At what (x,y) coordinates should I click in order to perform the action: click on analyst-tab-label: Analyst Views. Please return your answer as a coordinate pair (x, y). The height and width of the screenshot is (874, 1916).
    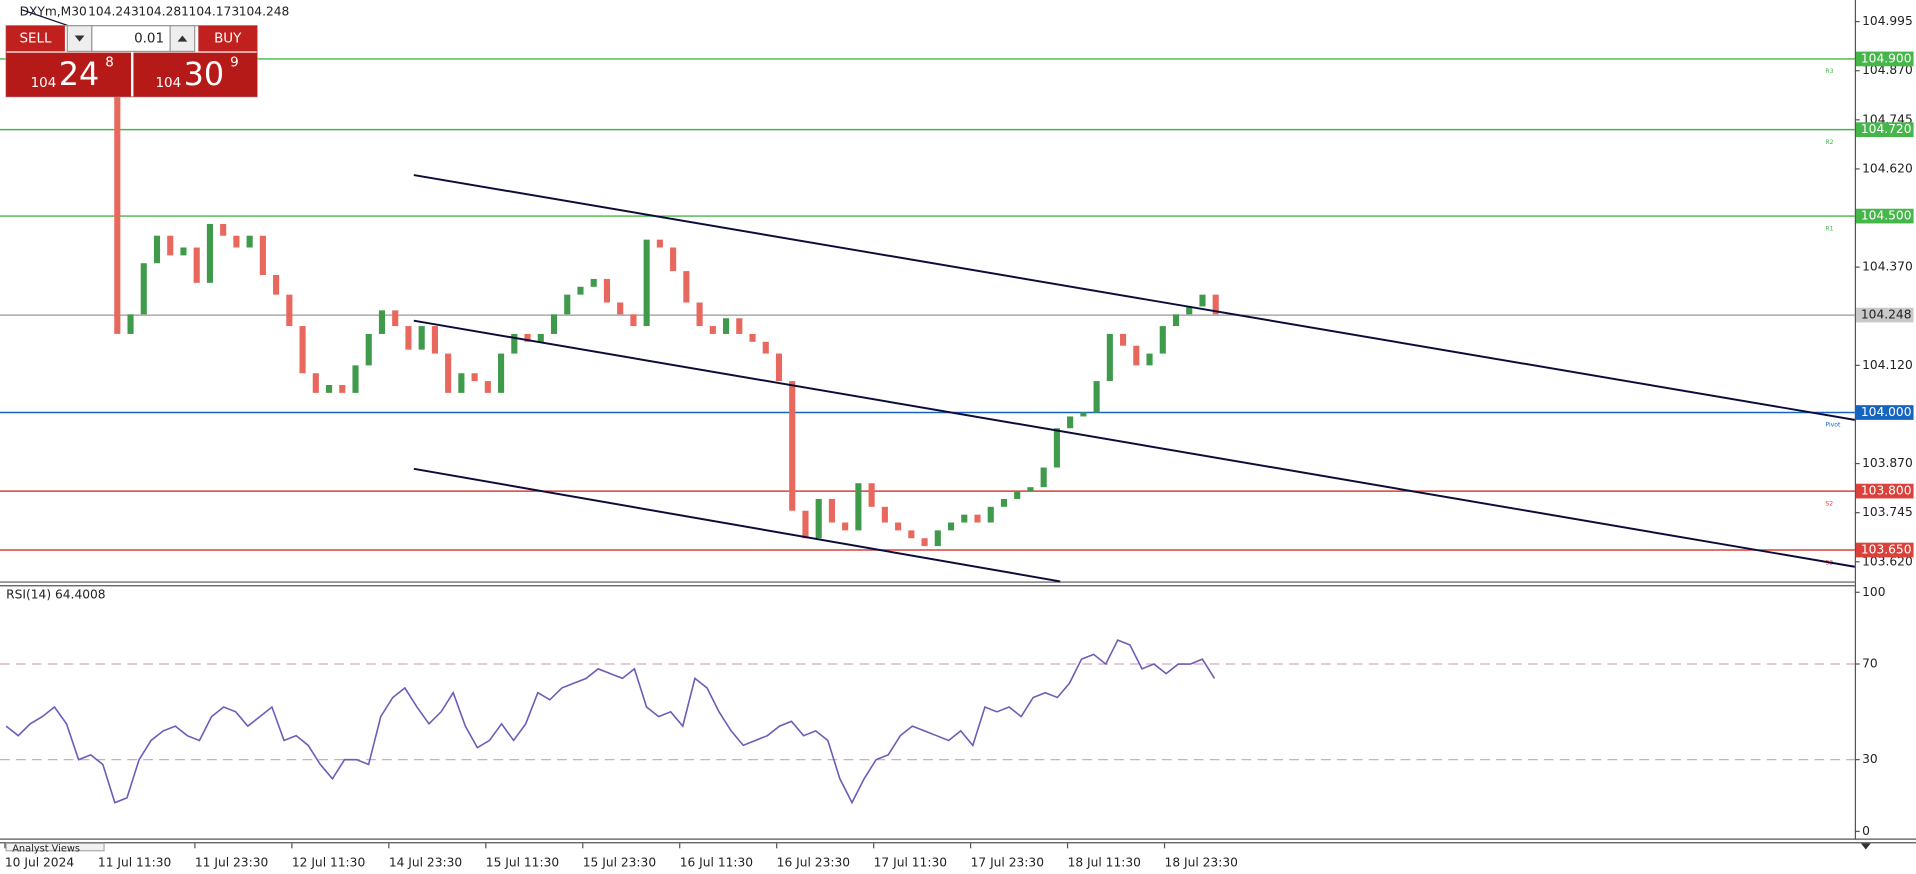
    Looking at the image, I should click on (46, 848).